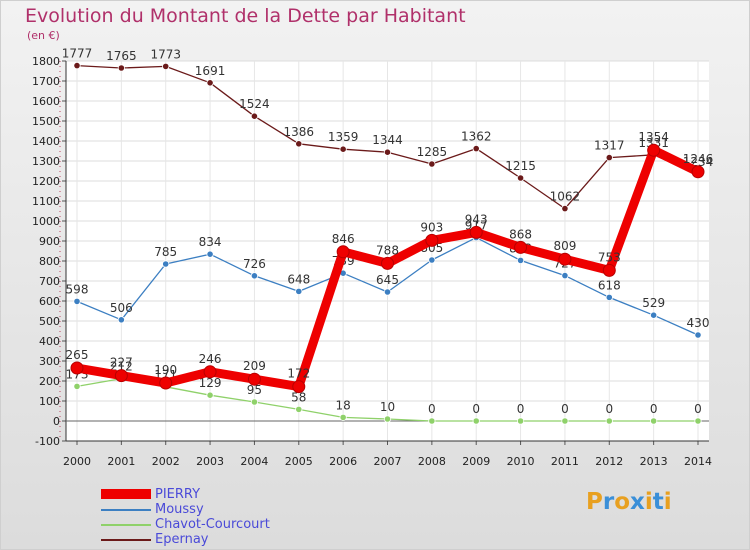  Describe the element at coordinates (594, 502) in the screenshot. I see `logo-letter: P` at that location.